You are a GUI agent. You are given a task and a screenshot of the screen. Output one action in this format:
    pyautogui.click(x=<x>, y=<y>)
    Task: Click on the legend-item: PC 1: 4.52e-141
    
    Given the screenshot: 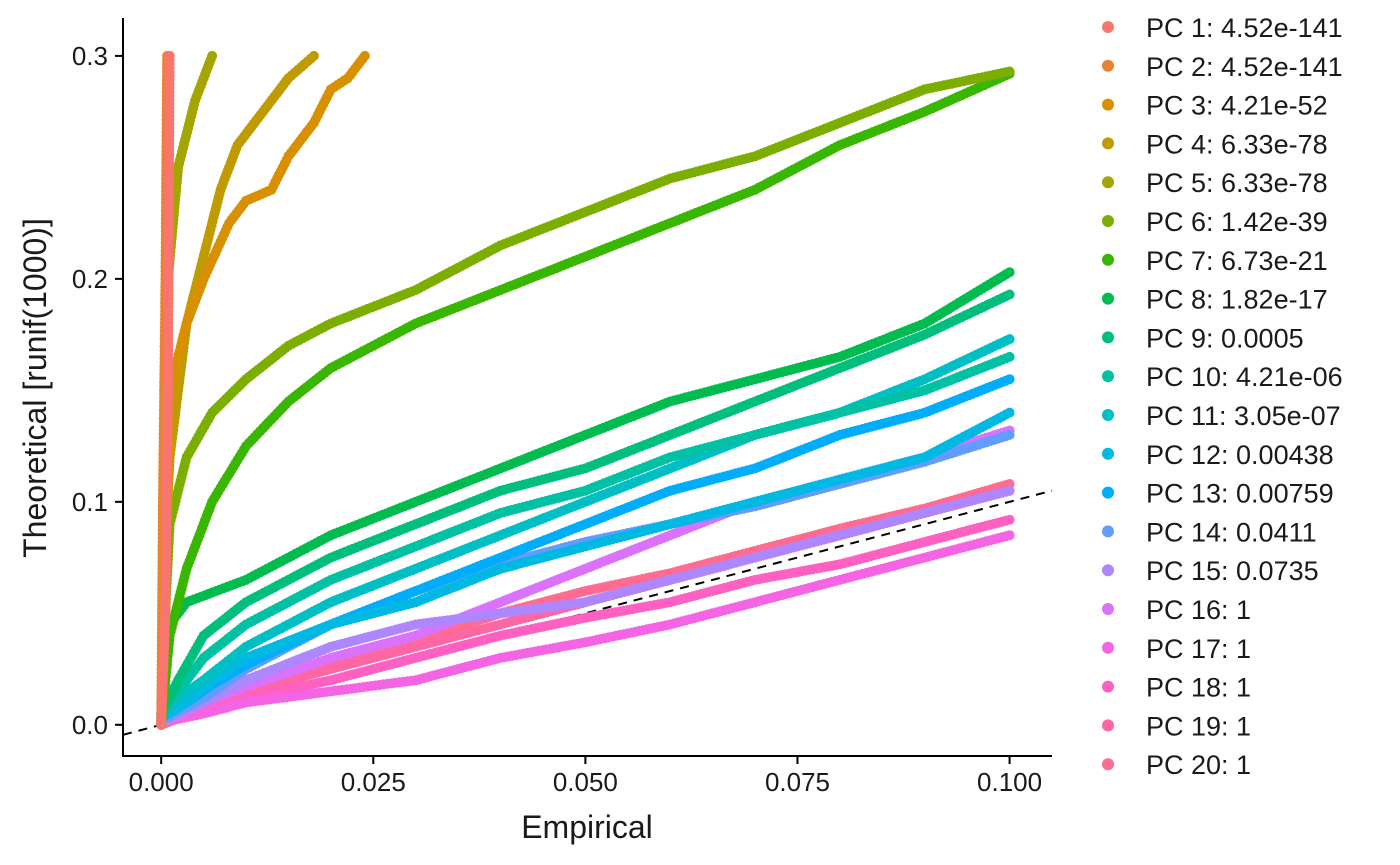 What is the action you would take?
    pyautogui.click(x=1222, y=28)
    